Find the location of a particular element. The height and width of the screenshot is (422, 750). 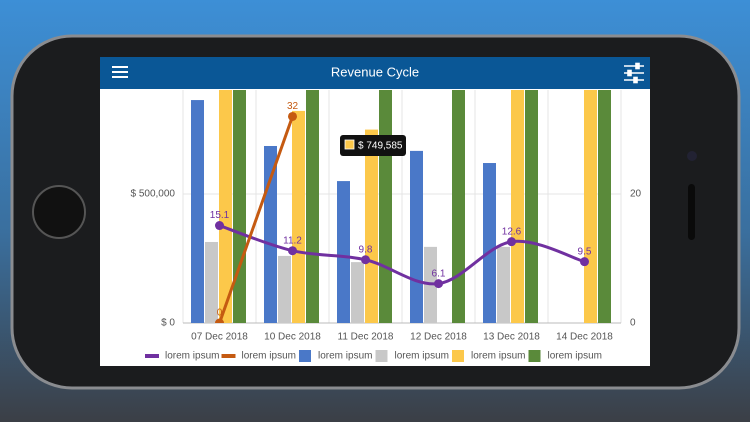

data-label: 11.2 is located at coordinates (292, 240).